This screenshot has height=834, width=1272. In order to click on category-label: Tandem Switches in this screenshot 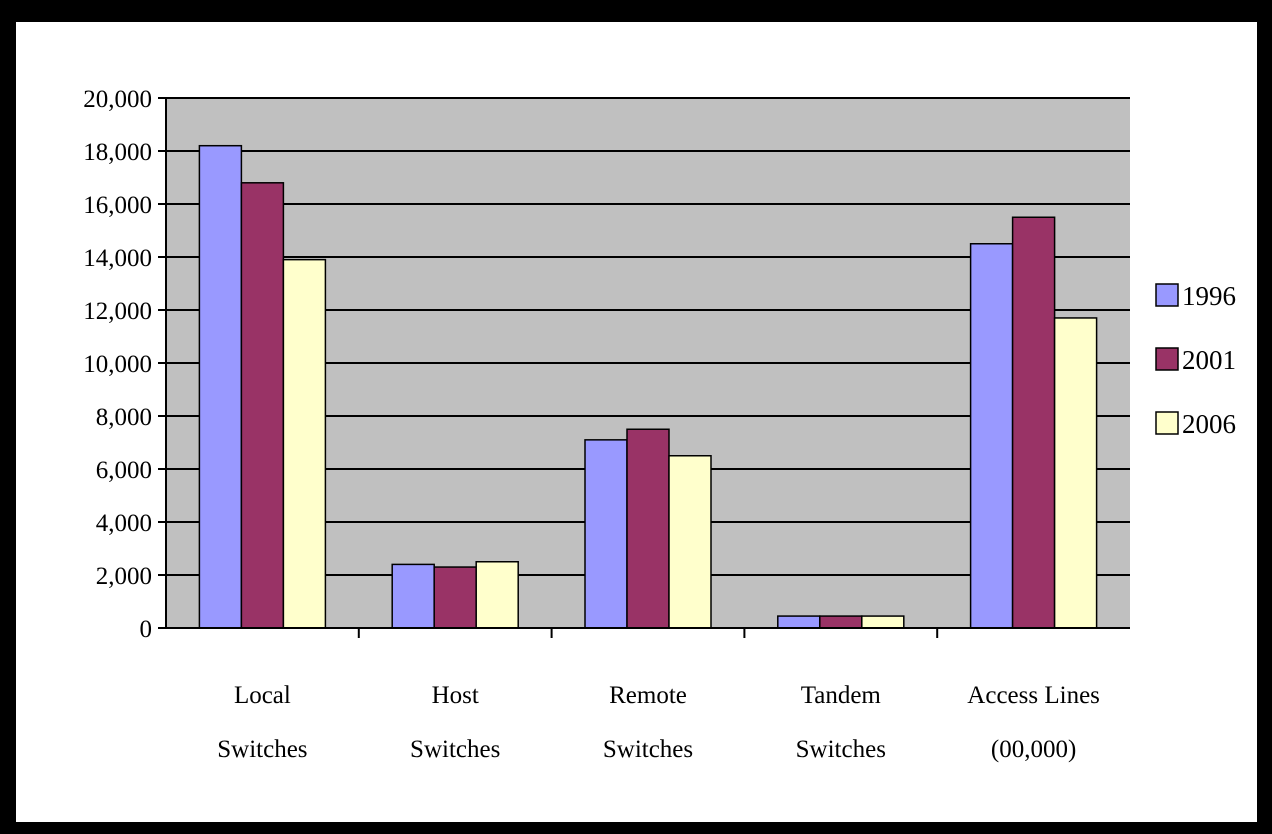, I will do `click(841, 722)`.